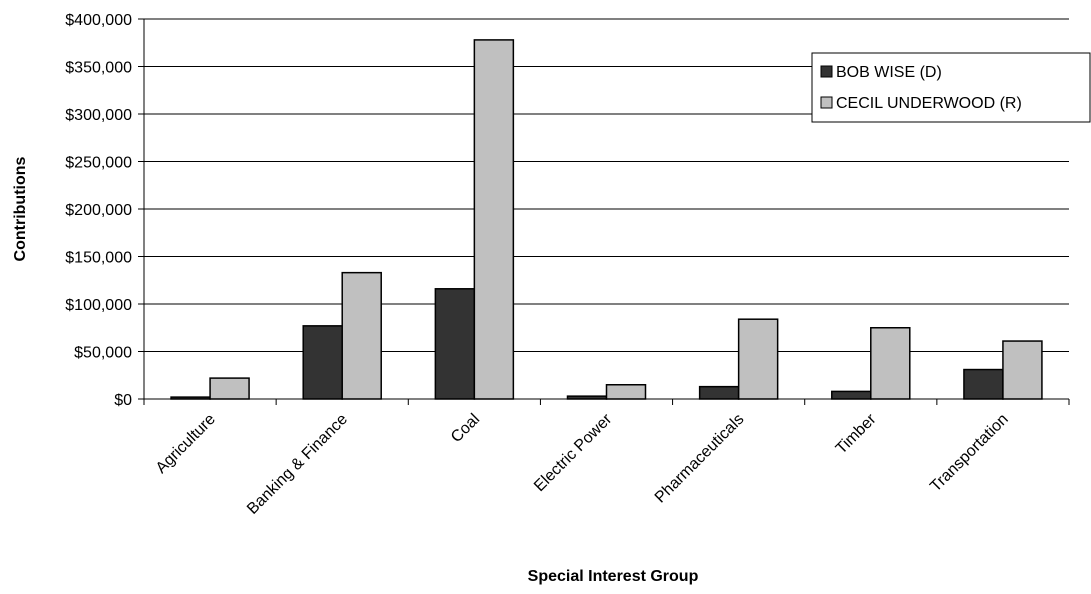 The image size is (1091, 594). I want to click on x-tick-label: Electric Power, so click(573, 452).